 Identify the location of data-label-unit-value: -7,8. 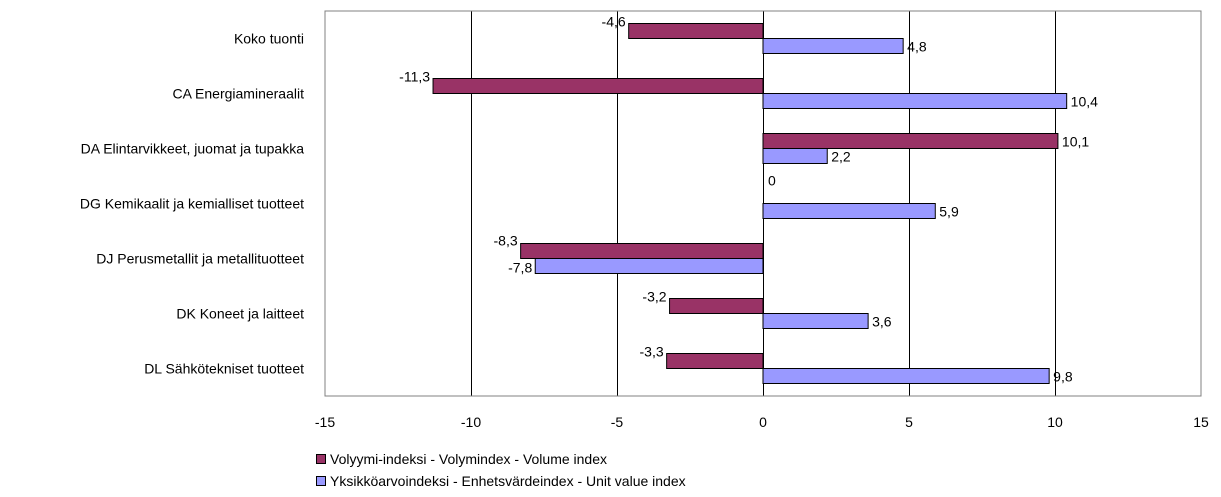
(520, 268).